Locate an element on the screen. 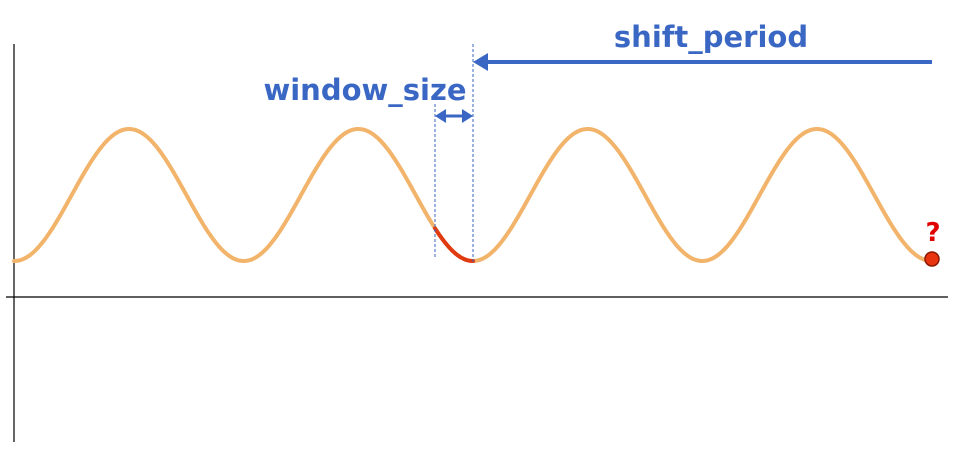 This screenshot has height=462, width=960. shift-period-label: shift_period is located at coordinates (711, 37).